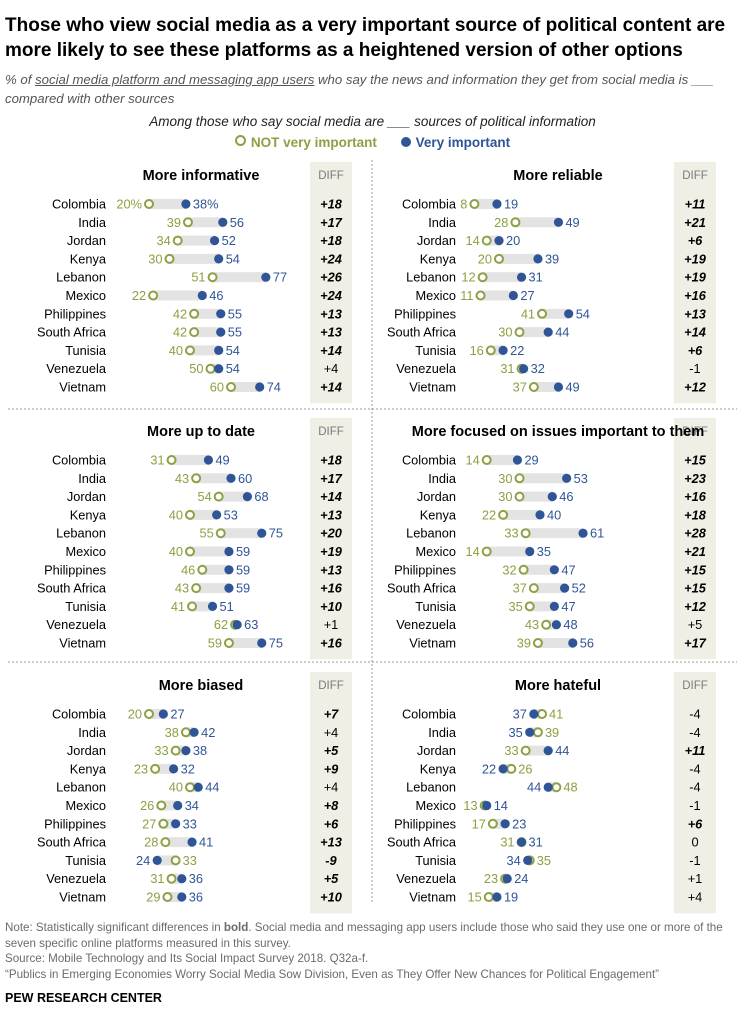  I want to click on data-label-not: 27, so click(149, 823).